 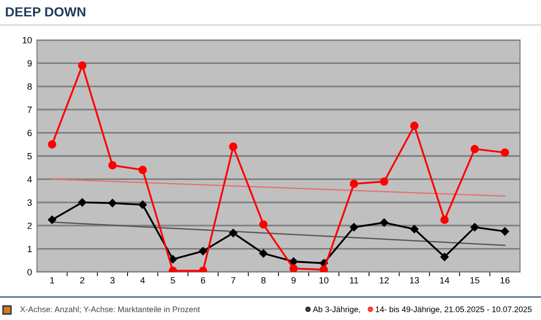 I want to click on x-tick-label: 3, so click(x=112, y=280).